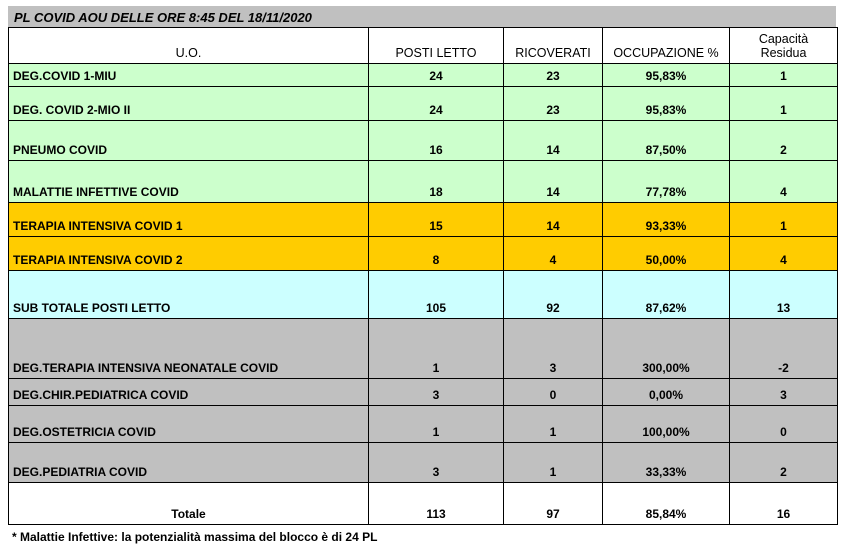  I want to click on uo-cell: DEG.PEDIATRIA COVID, so click(188, 462).